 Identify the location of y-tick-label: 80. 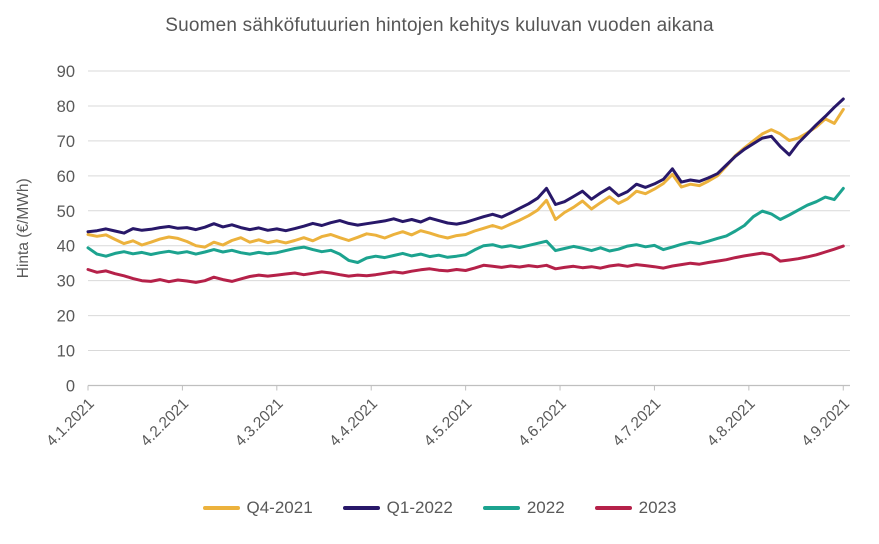
(66, 107).